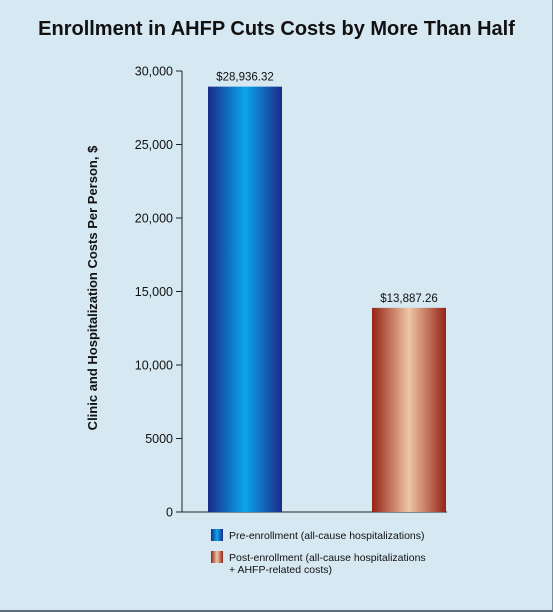 This screenshot has width=553, height=612. I want to click on bar-post-enrollment, so click(409, 409).